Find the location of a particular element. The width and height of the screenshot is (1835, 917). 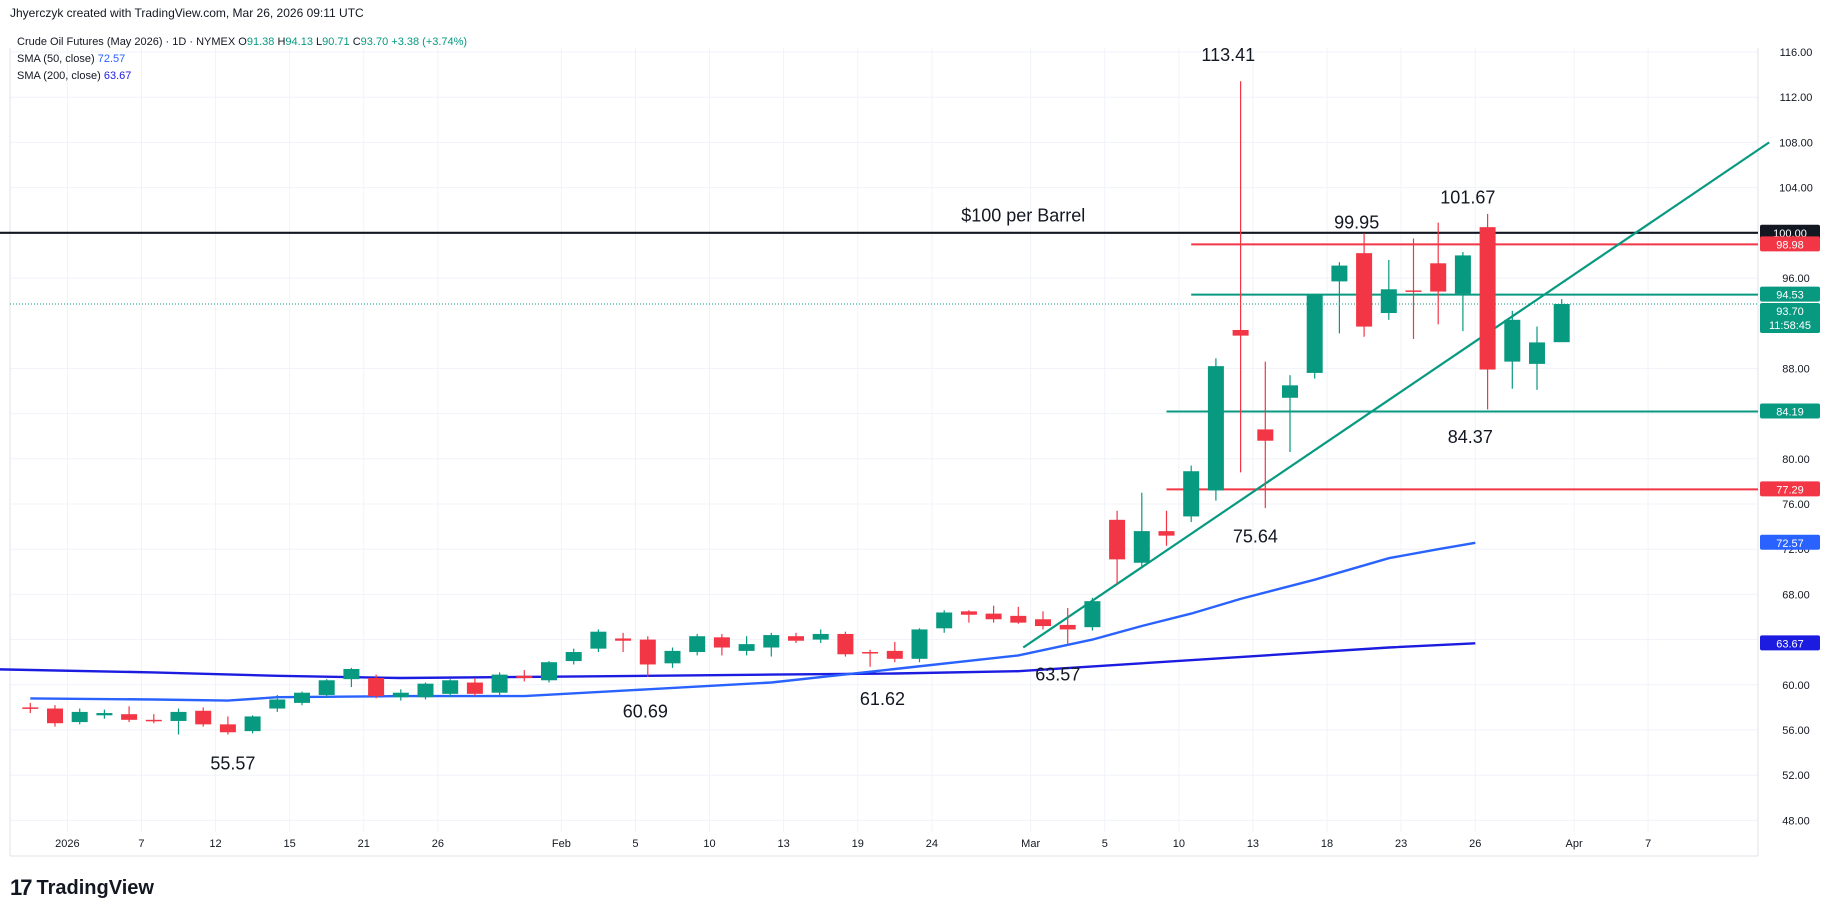

x-tick-label: Mar is located at coordinates (1030, 844).